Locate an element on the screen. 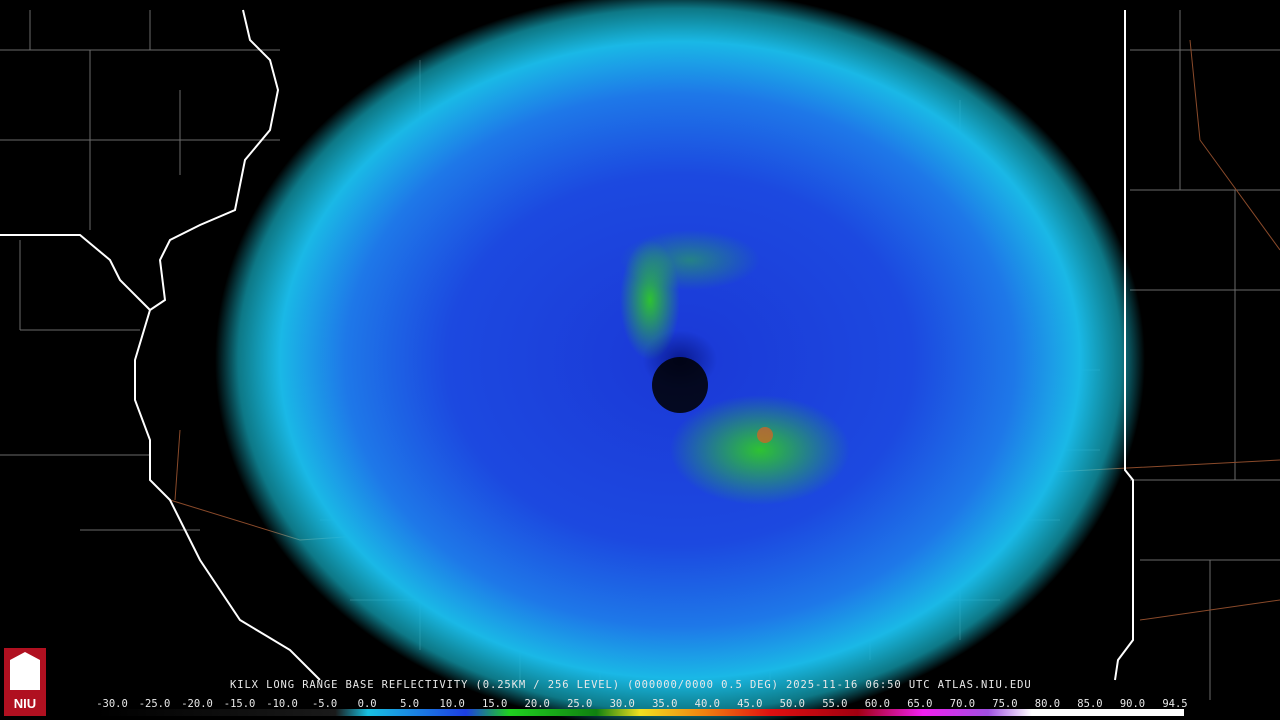 The image size is (1280, 720). radar-site is located at coordinates (680, 385).